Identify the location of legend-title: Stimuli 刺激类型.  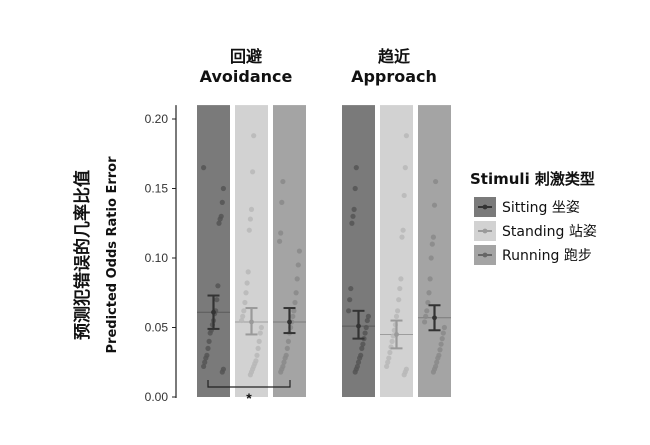
(532, 179).